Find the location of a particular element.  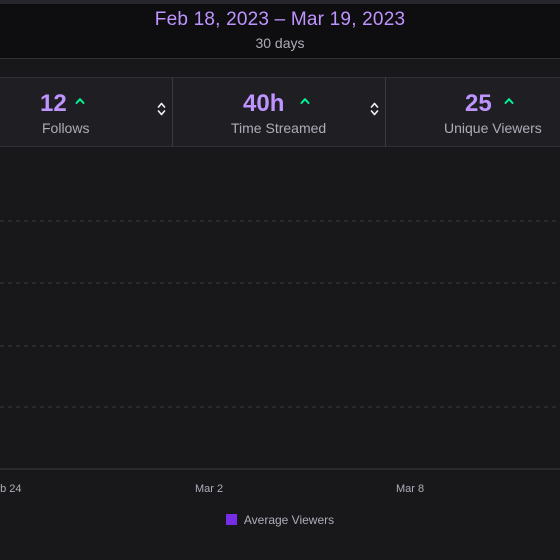

chart-legend: Average Viewers is located at coordinates (280, 520).